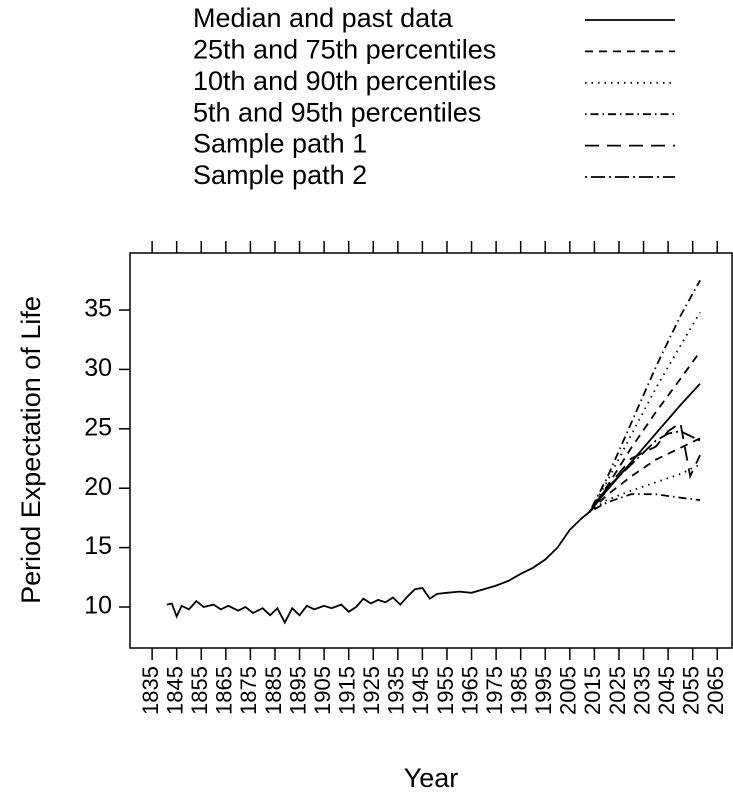 This screenshot has width=733, height=798. What do you see at coordinates (690, 690) in the screenshot?
I see `x-tick-label: 2055` at bounding box center [690, 690].